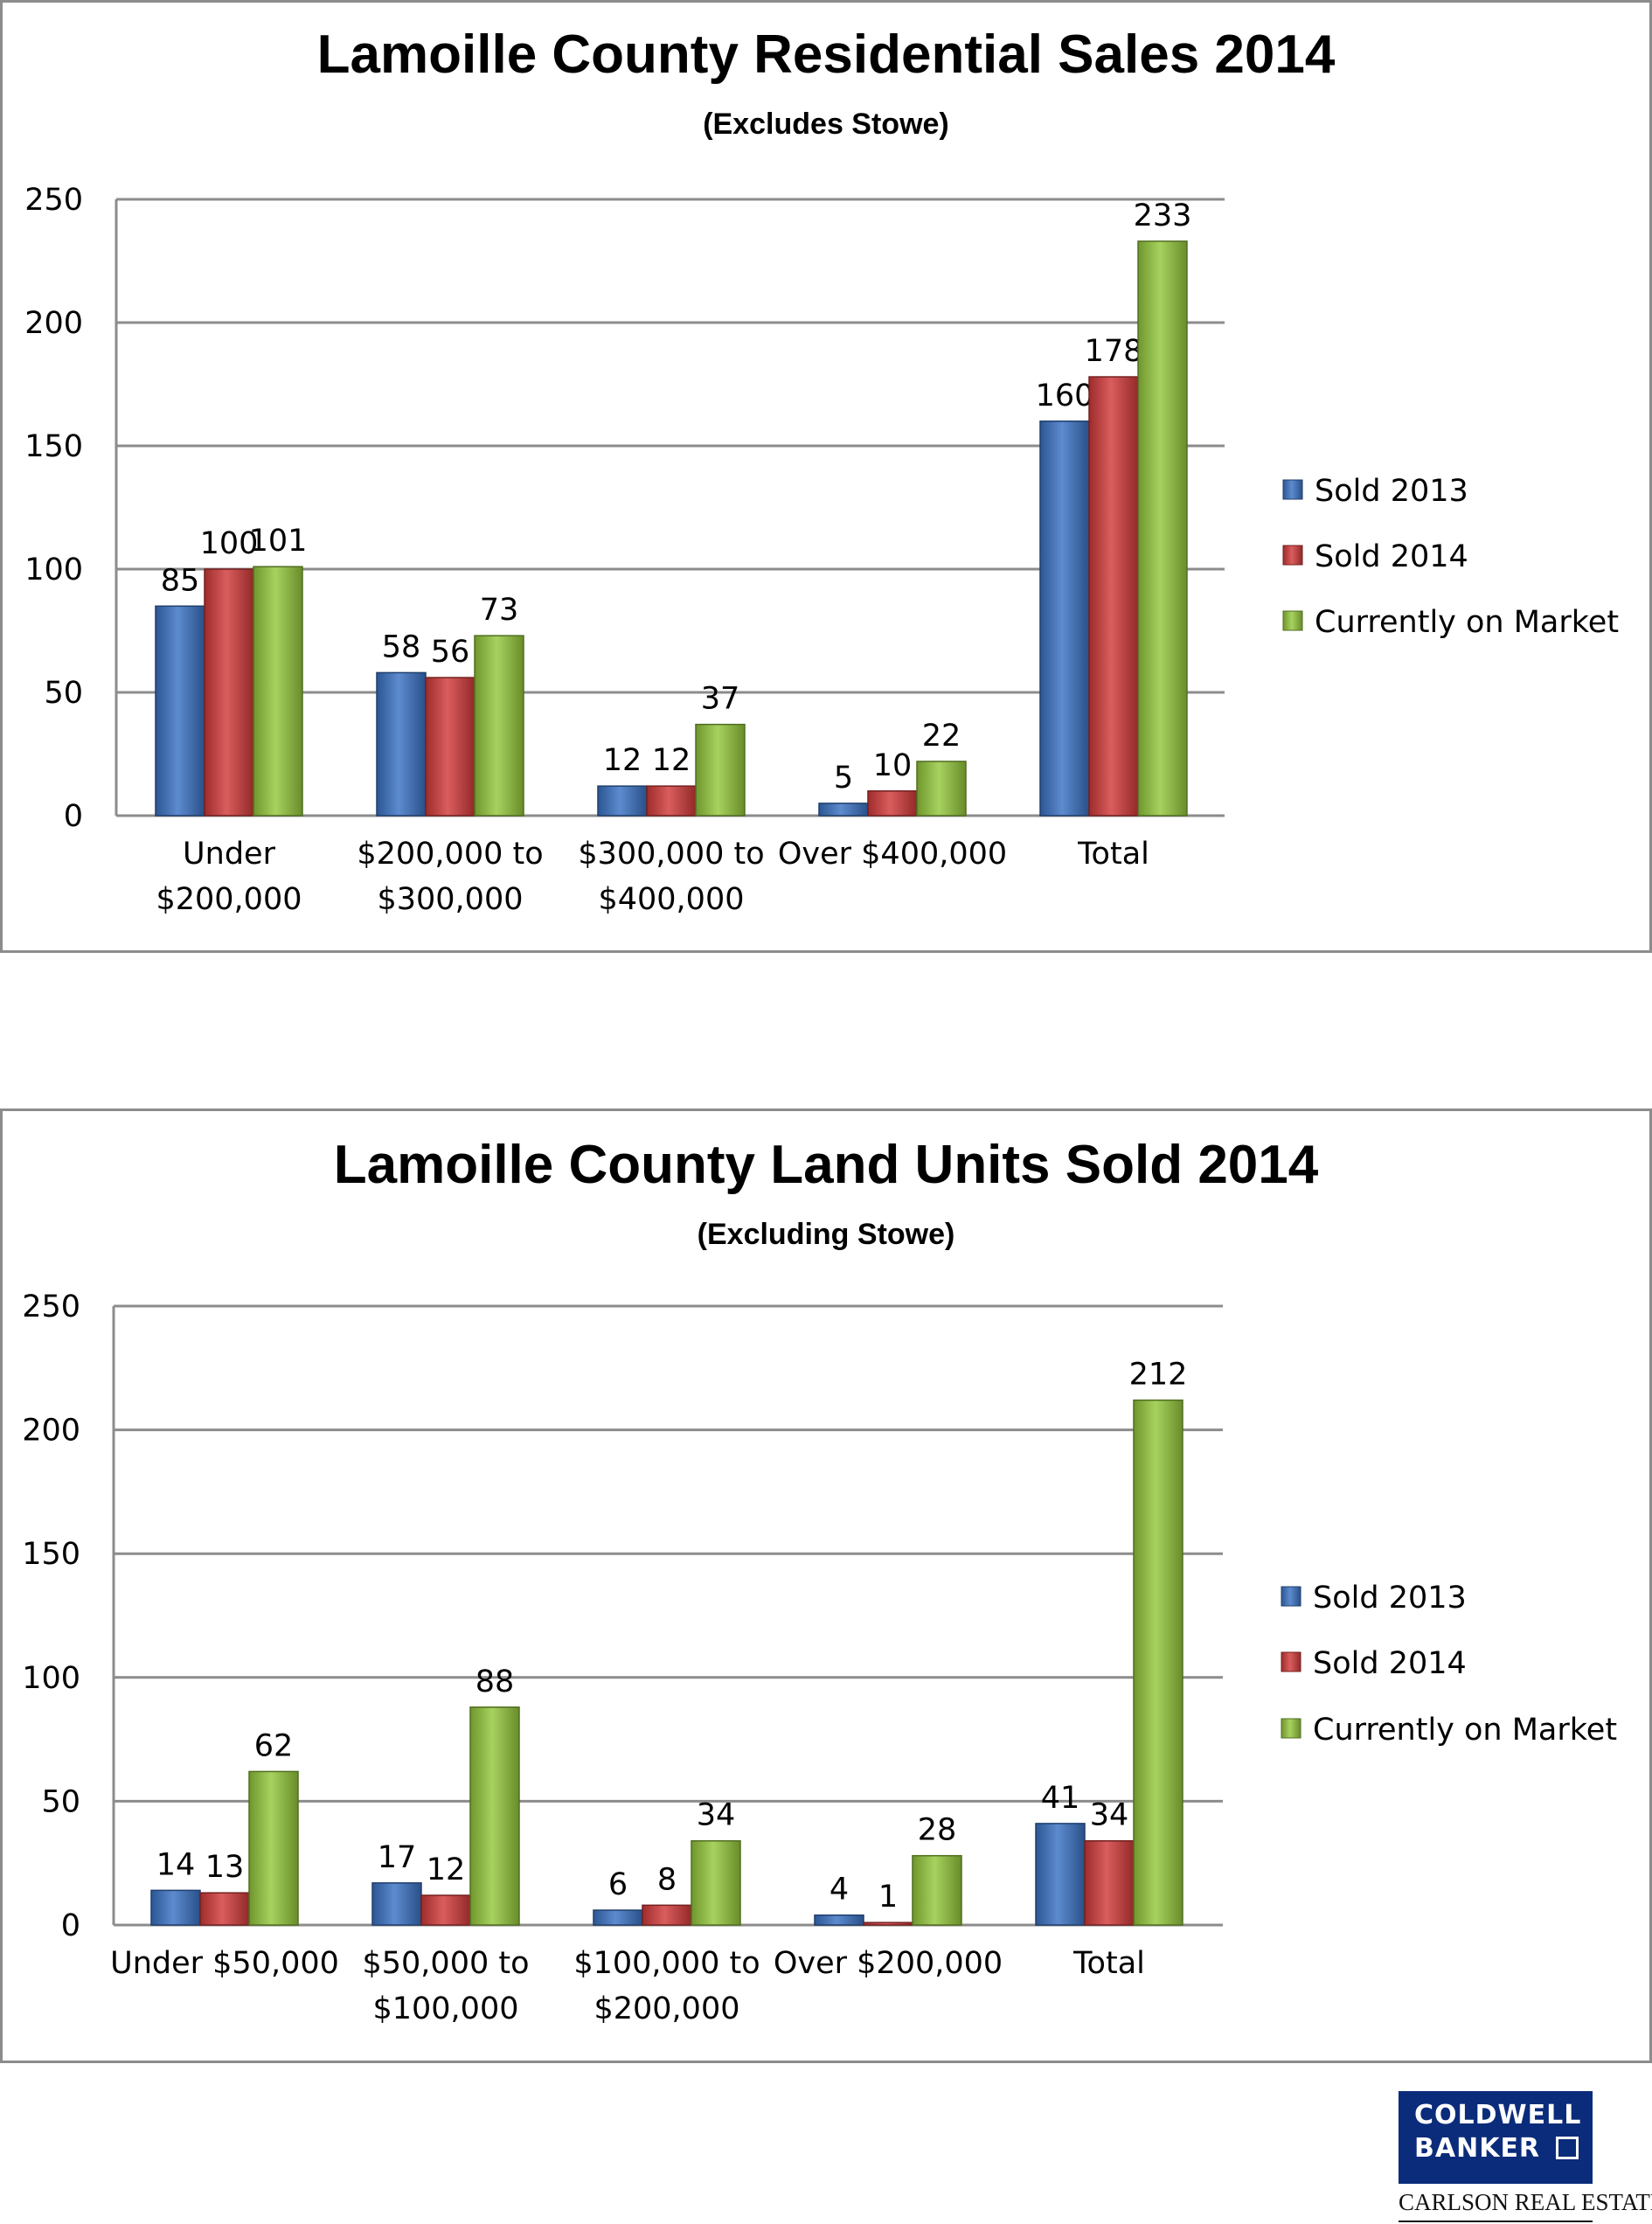 The width and height of the screenshot is (1652, 2224). Describe the element at coordinates (1163, 215) in the screenshot. I see `data-label: 233` at that location.